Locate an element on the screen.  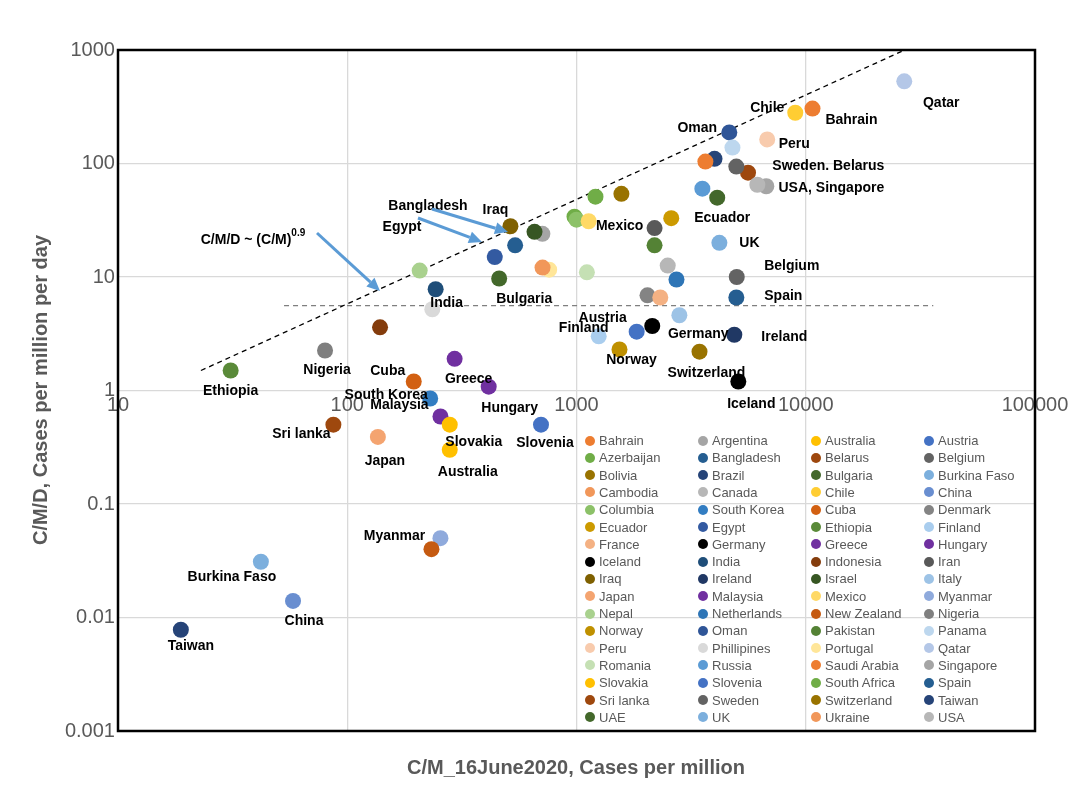
legend-label: Belgium is located at coordinates (961, 458).